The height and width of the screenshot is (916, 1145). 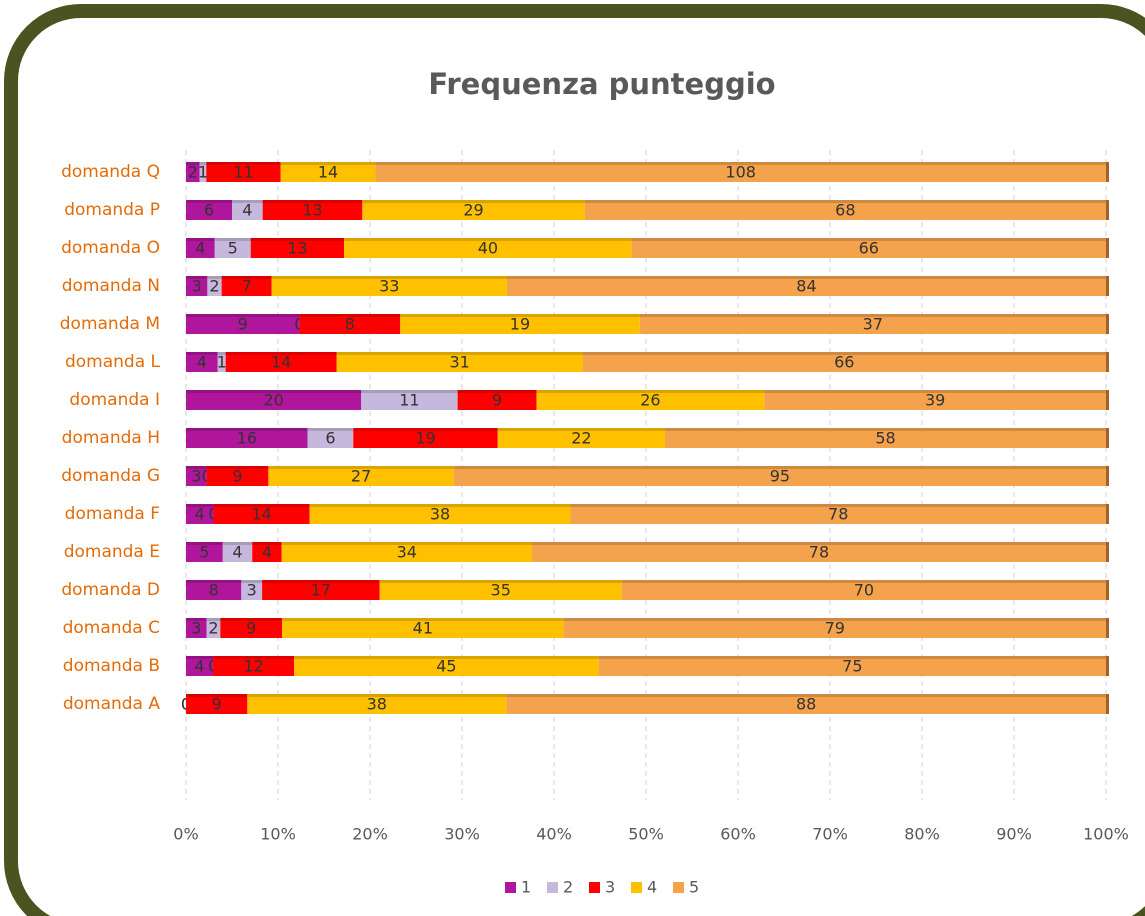 I want to click on data-label: 39, so click(x=935, y=400).